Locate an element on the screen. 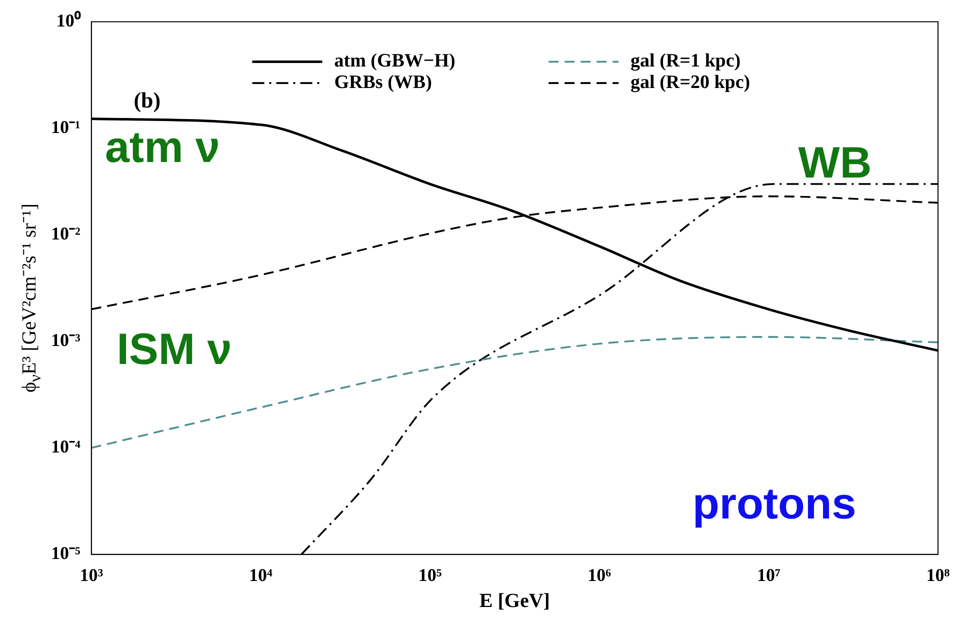  y-tick-label: 10⁻⁵ is located at coordinates (65, 553).